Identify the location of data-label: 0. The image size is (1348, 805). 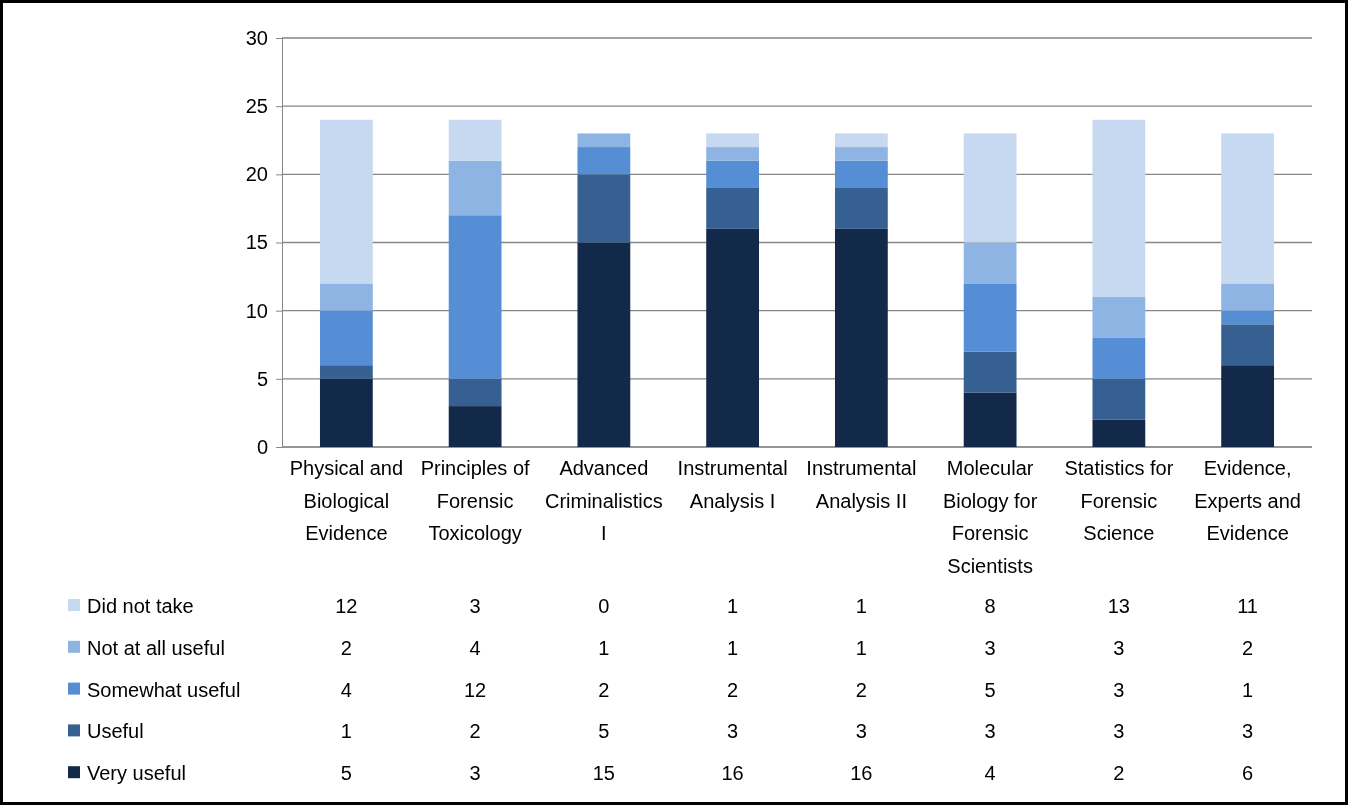
(604, 606).